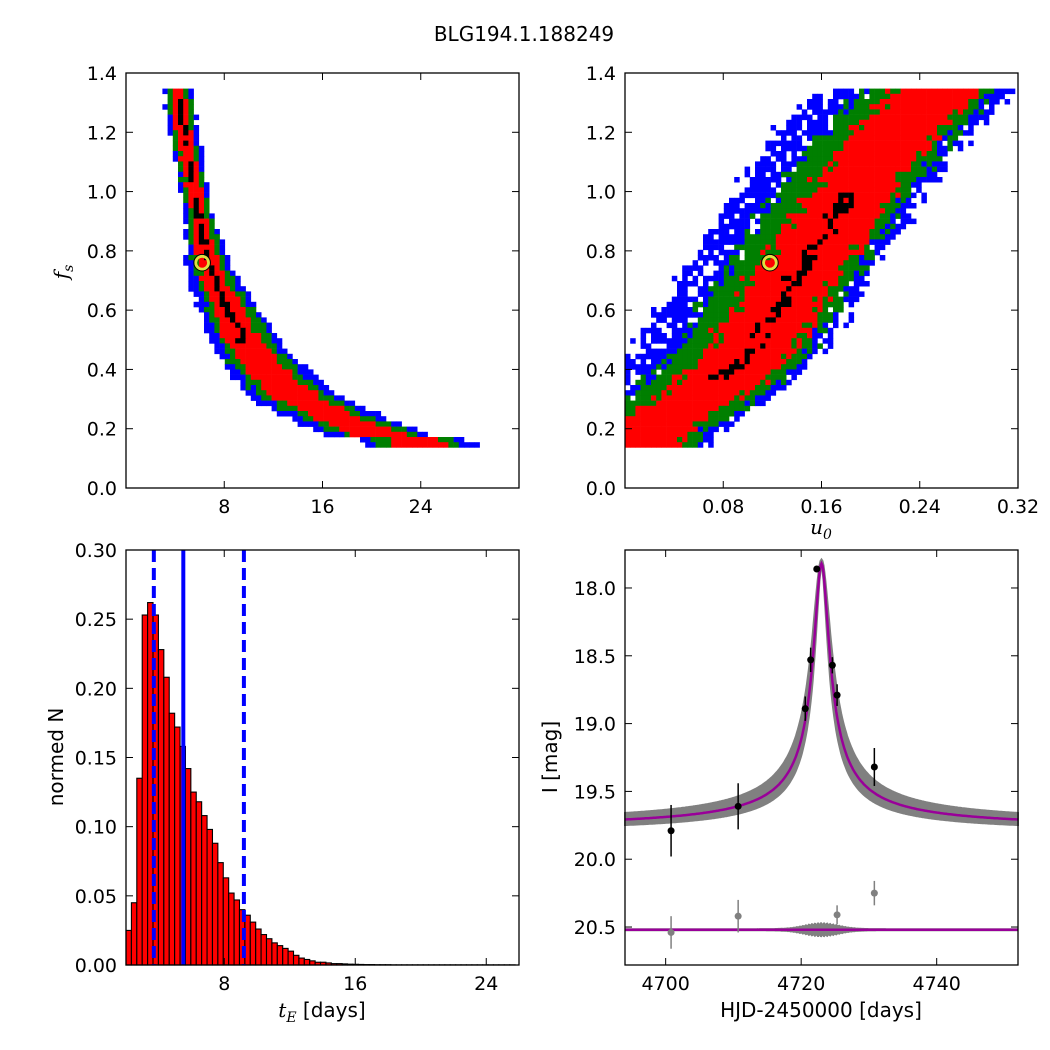  Describe the element at coordinates (821, 757) in the screenshot. I see `p4-axes-frame` at that location.